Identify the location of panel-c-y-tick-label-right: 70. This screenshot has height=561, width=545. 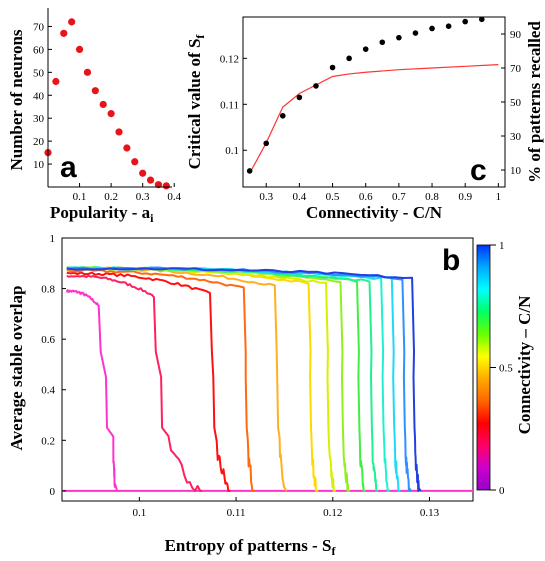
(516, 69).